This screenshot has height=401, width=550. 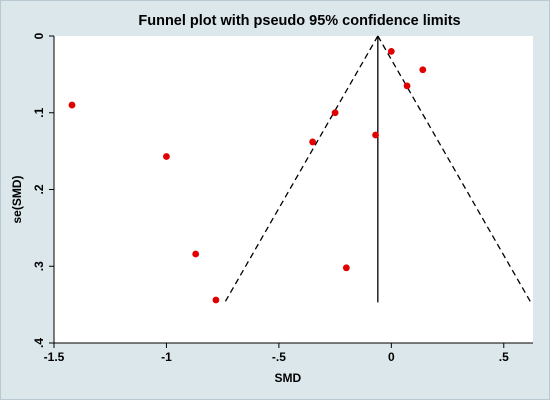 What do you see at coordinates (54, 357) in the screenshot?
I see `x-tick-label: -1.5` at bounding box center [54, 357].